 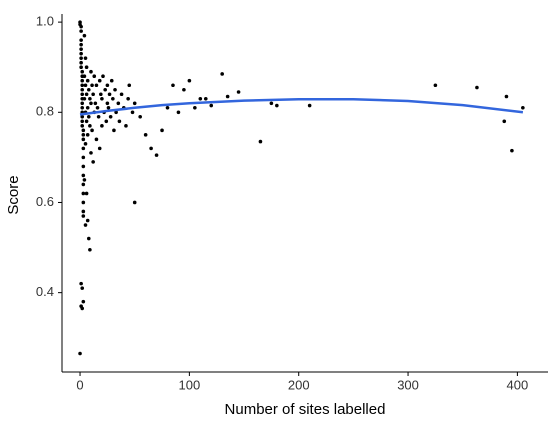 What do you see at coordinates (408, 384) in the screenshot?
I see `x-tick-label: 300` at bounding box center [408, 384].